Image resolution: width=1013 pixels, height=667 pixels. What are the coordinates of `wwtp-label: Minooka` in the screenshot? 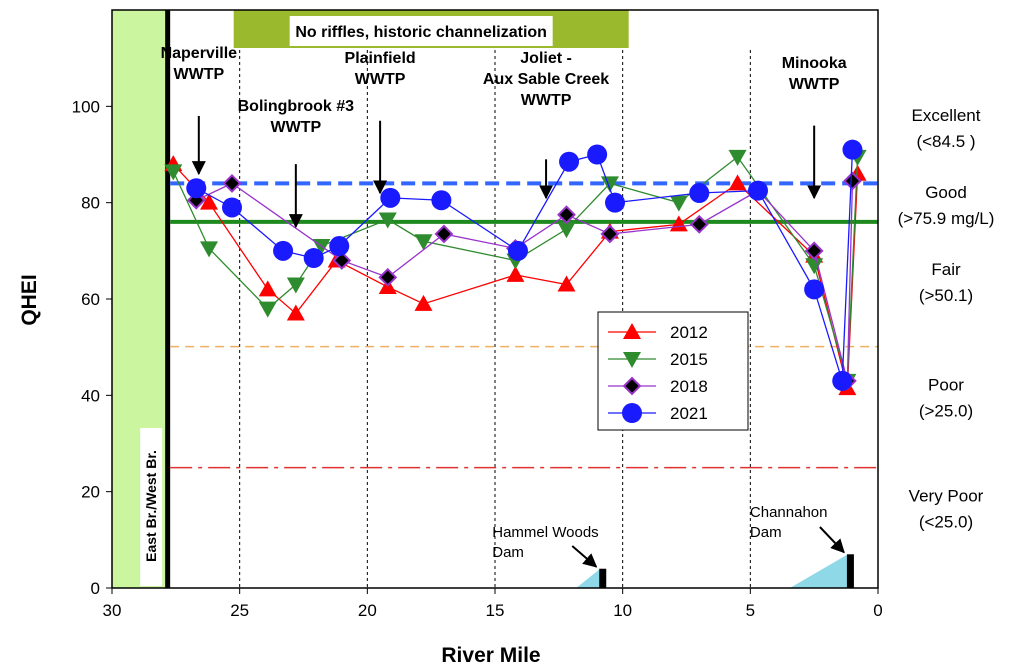 It's located at (814, 63).